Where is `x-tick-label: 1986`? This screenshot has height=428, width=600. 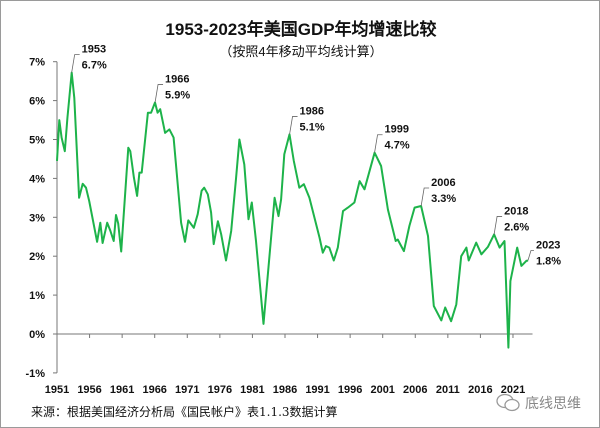 x-tick-label: 1986 is located at coordinates (285, 390).